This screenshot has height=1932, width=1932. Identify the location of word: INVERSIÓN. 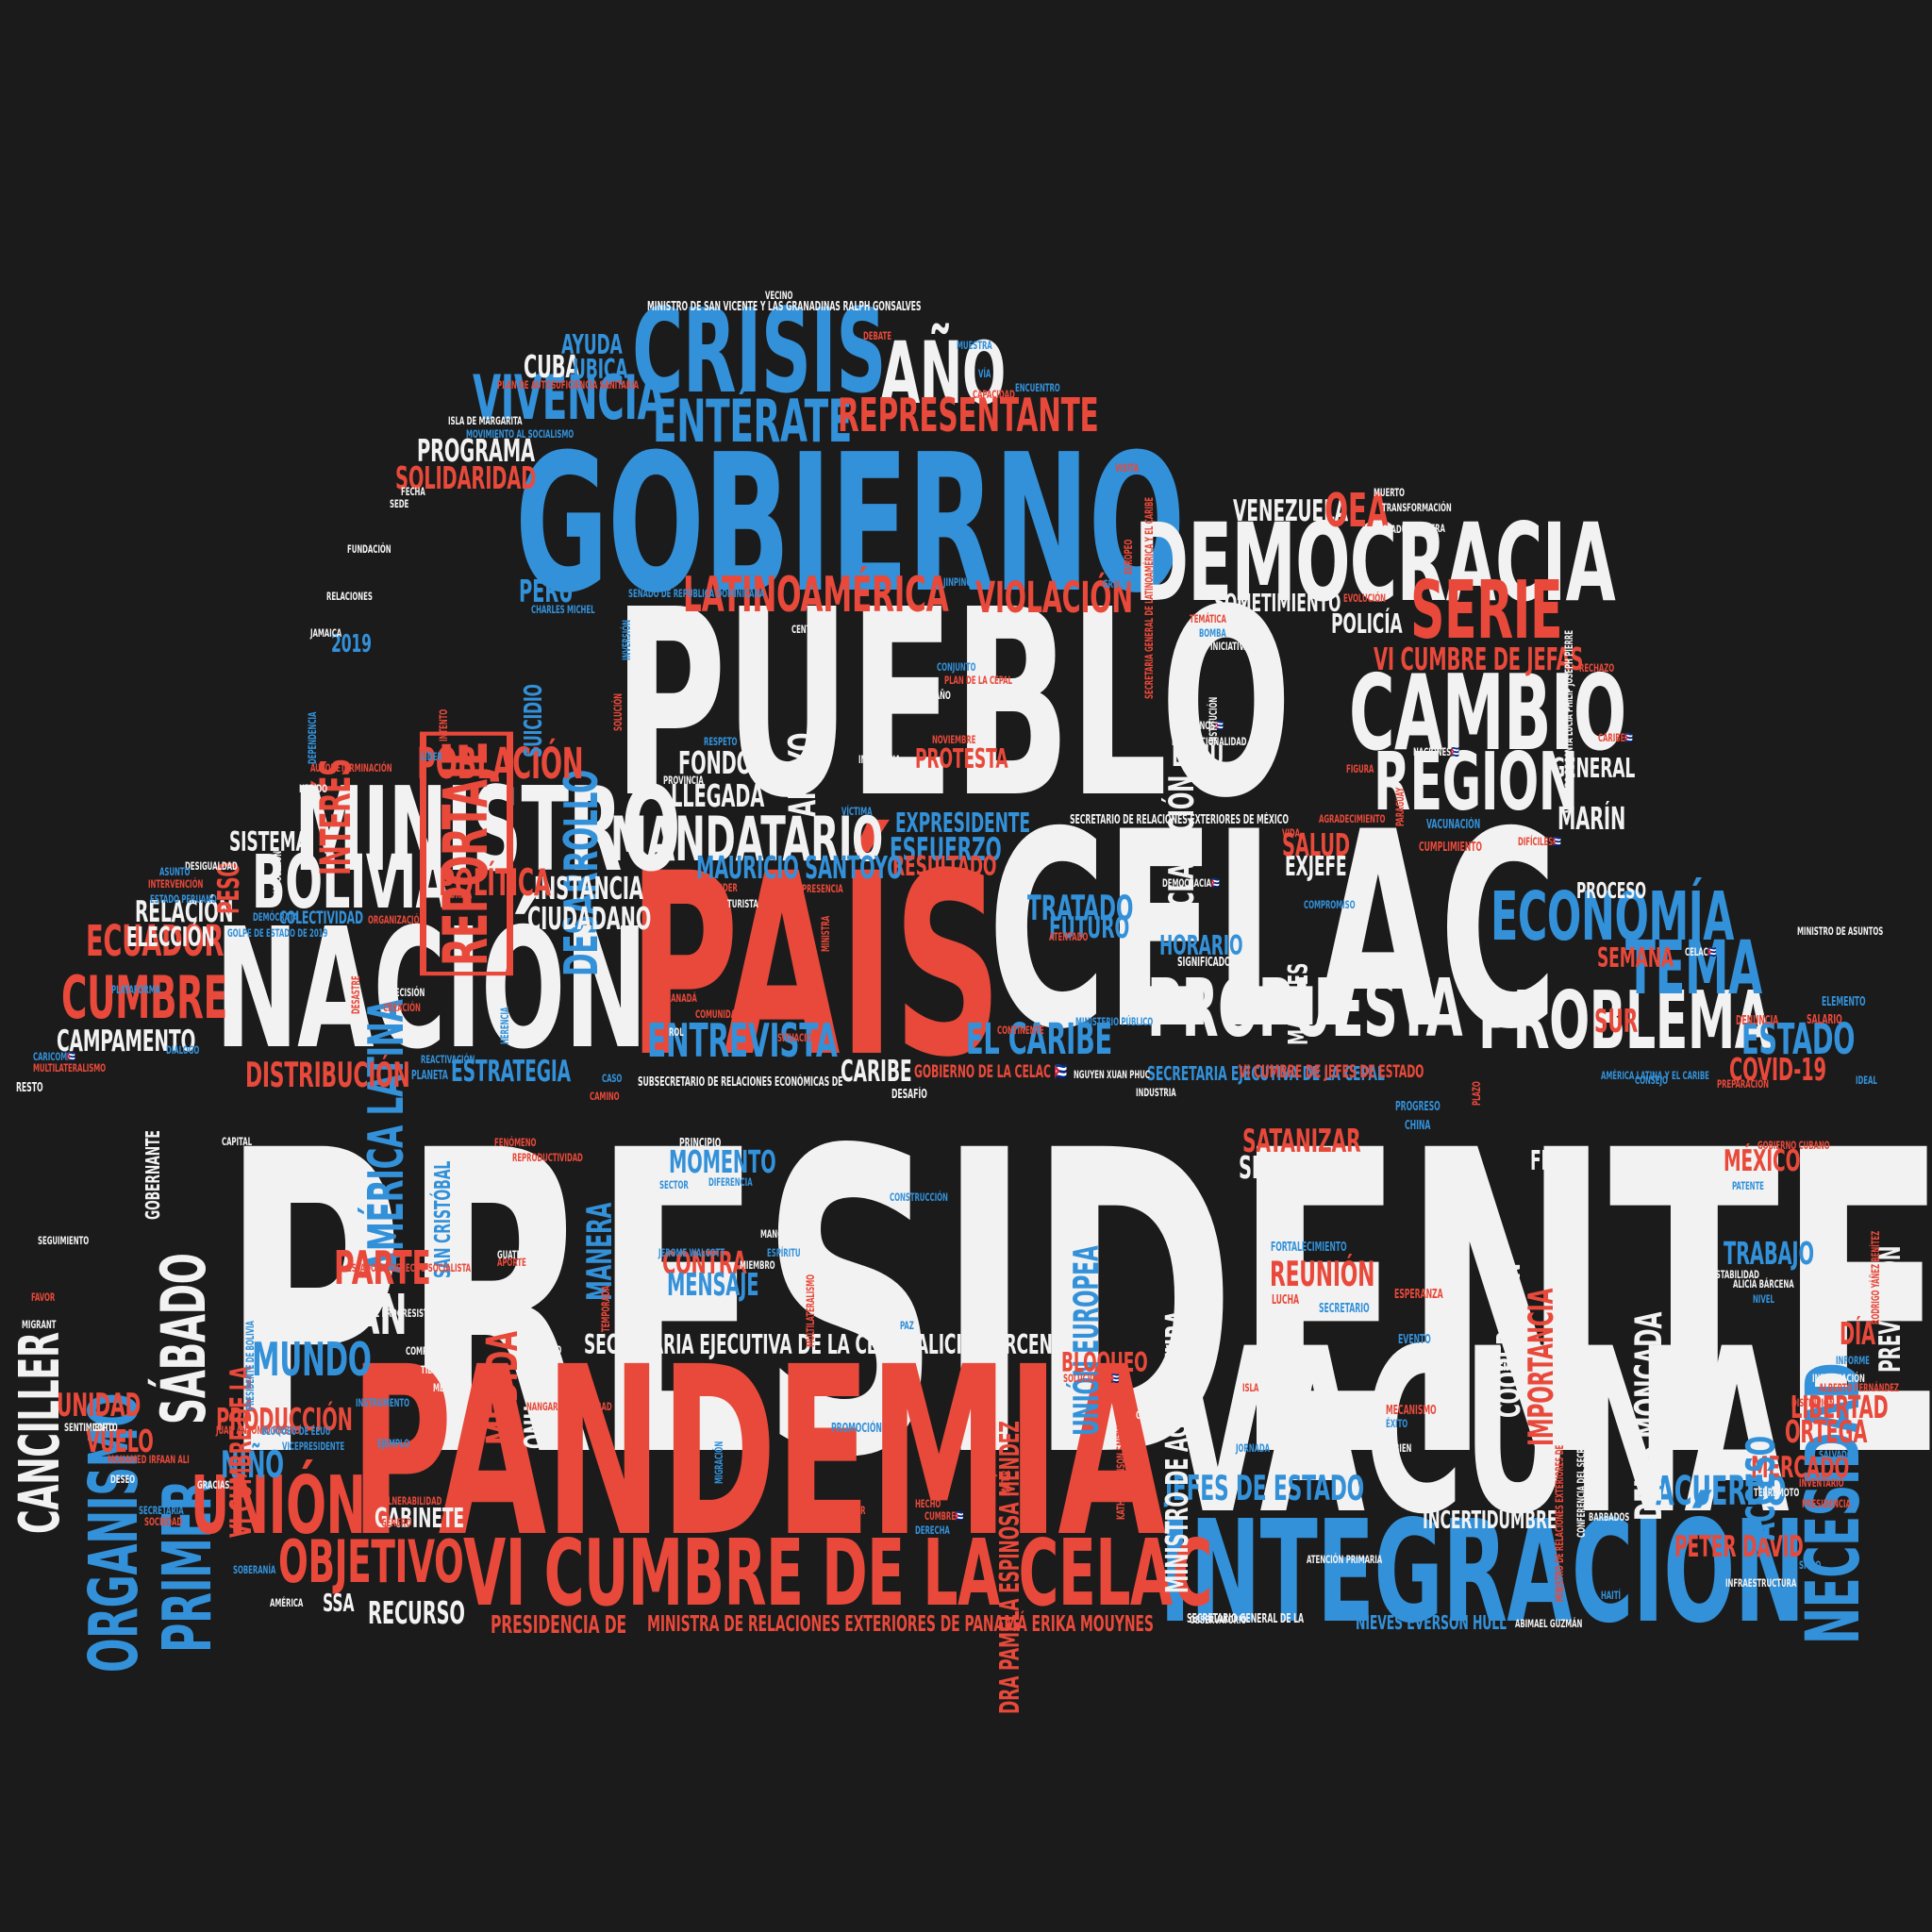
(627, 639).